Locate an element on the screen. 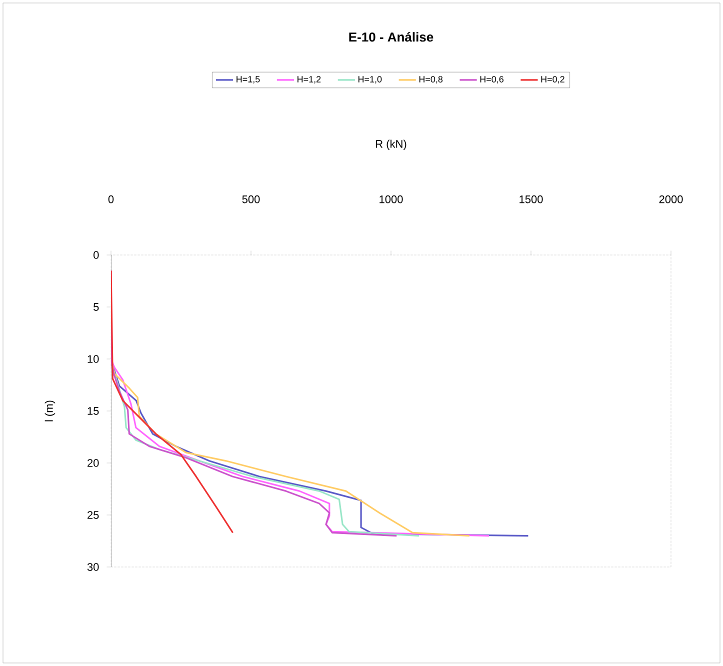  legend-label: H=1,2 is located at coordinates (309, 80).